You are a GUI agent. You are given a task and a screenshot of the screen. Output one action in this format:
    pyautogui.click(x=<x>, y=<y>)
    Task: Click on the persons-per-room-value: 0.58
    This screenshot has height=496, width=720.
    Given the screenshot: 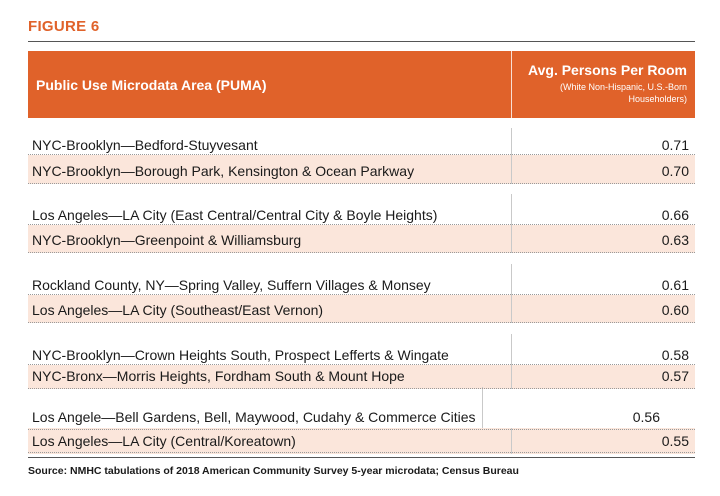 What is the action you would take?
    pyautogui.click(x=603, y=351)
    